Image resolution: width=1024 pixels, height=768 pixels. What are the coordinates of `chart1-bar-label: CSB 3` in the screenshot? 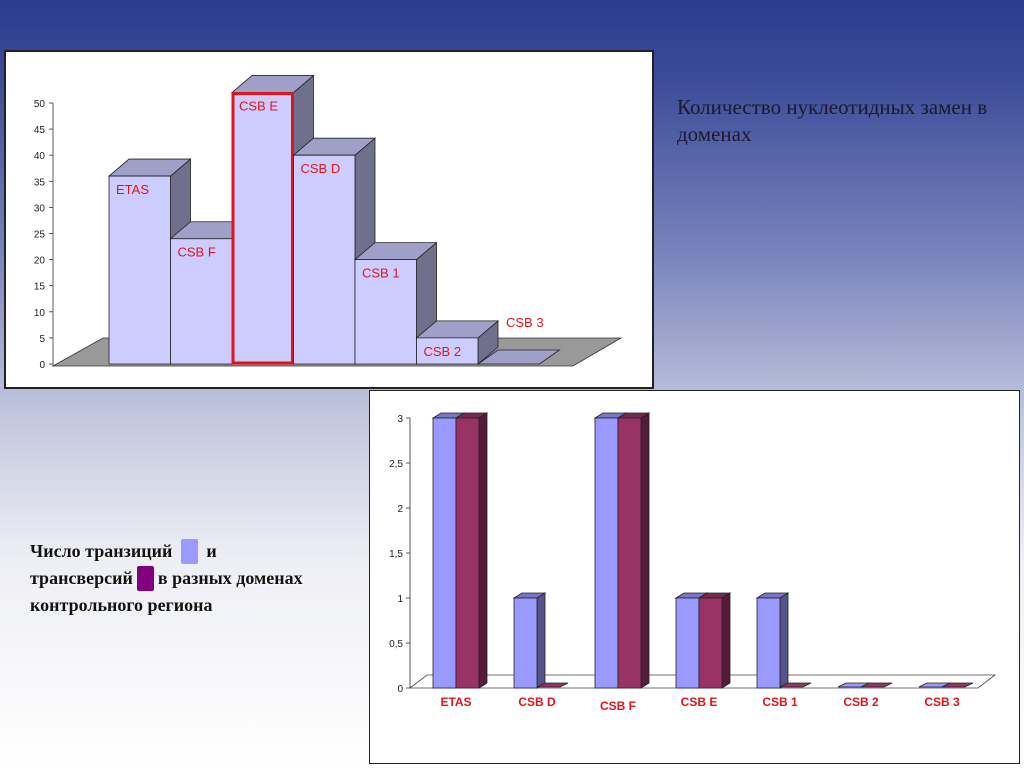 It's located at (525, 322).